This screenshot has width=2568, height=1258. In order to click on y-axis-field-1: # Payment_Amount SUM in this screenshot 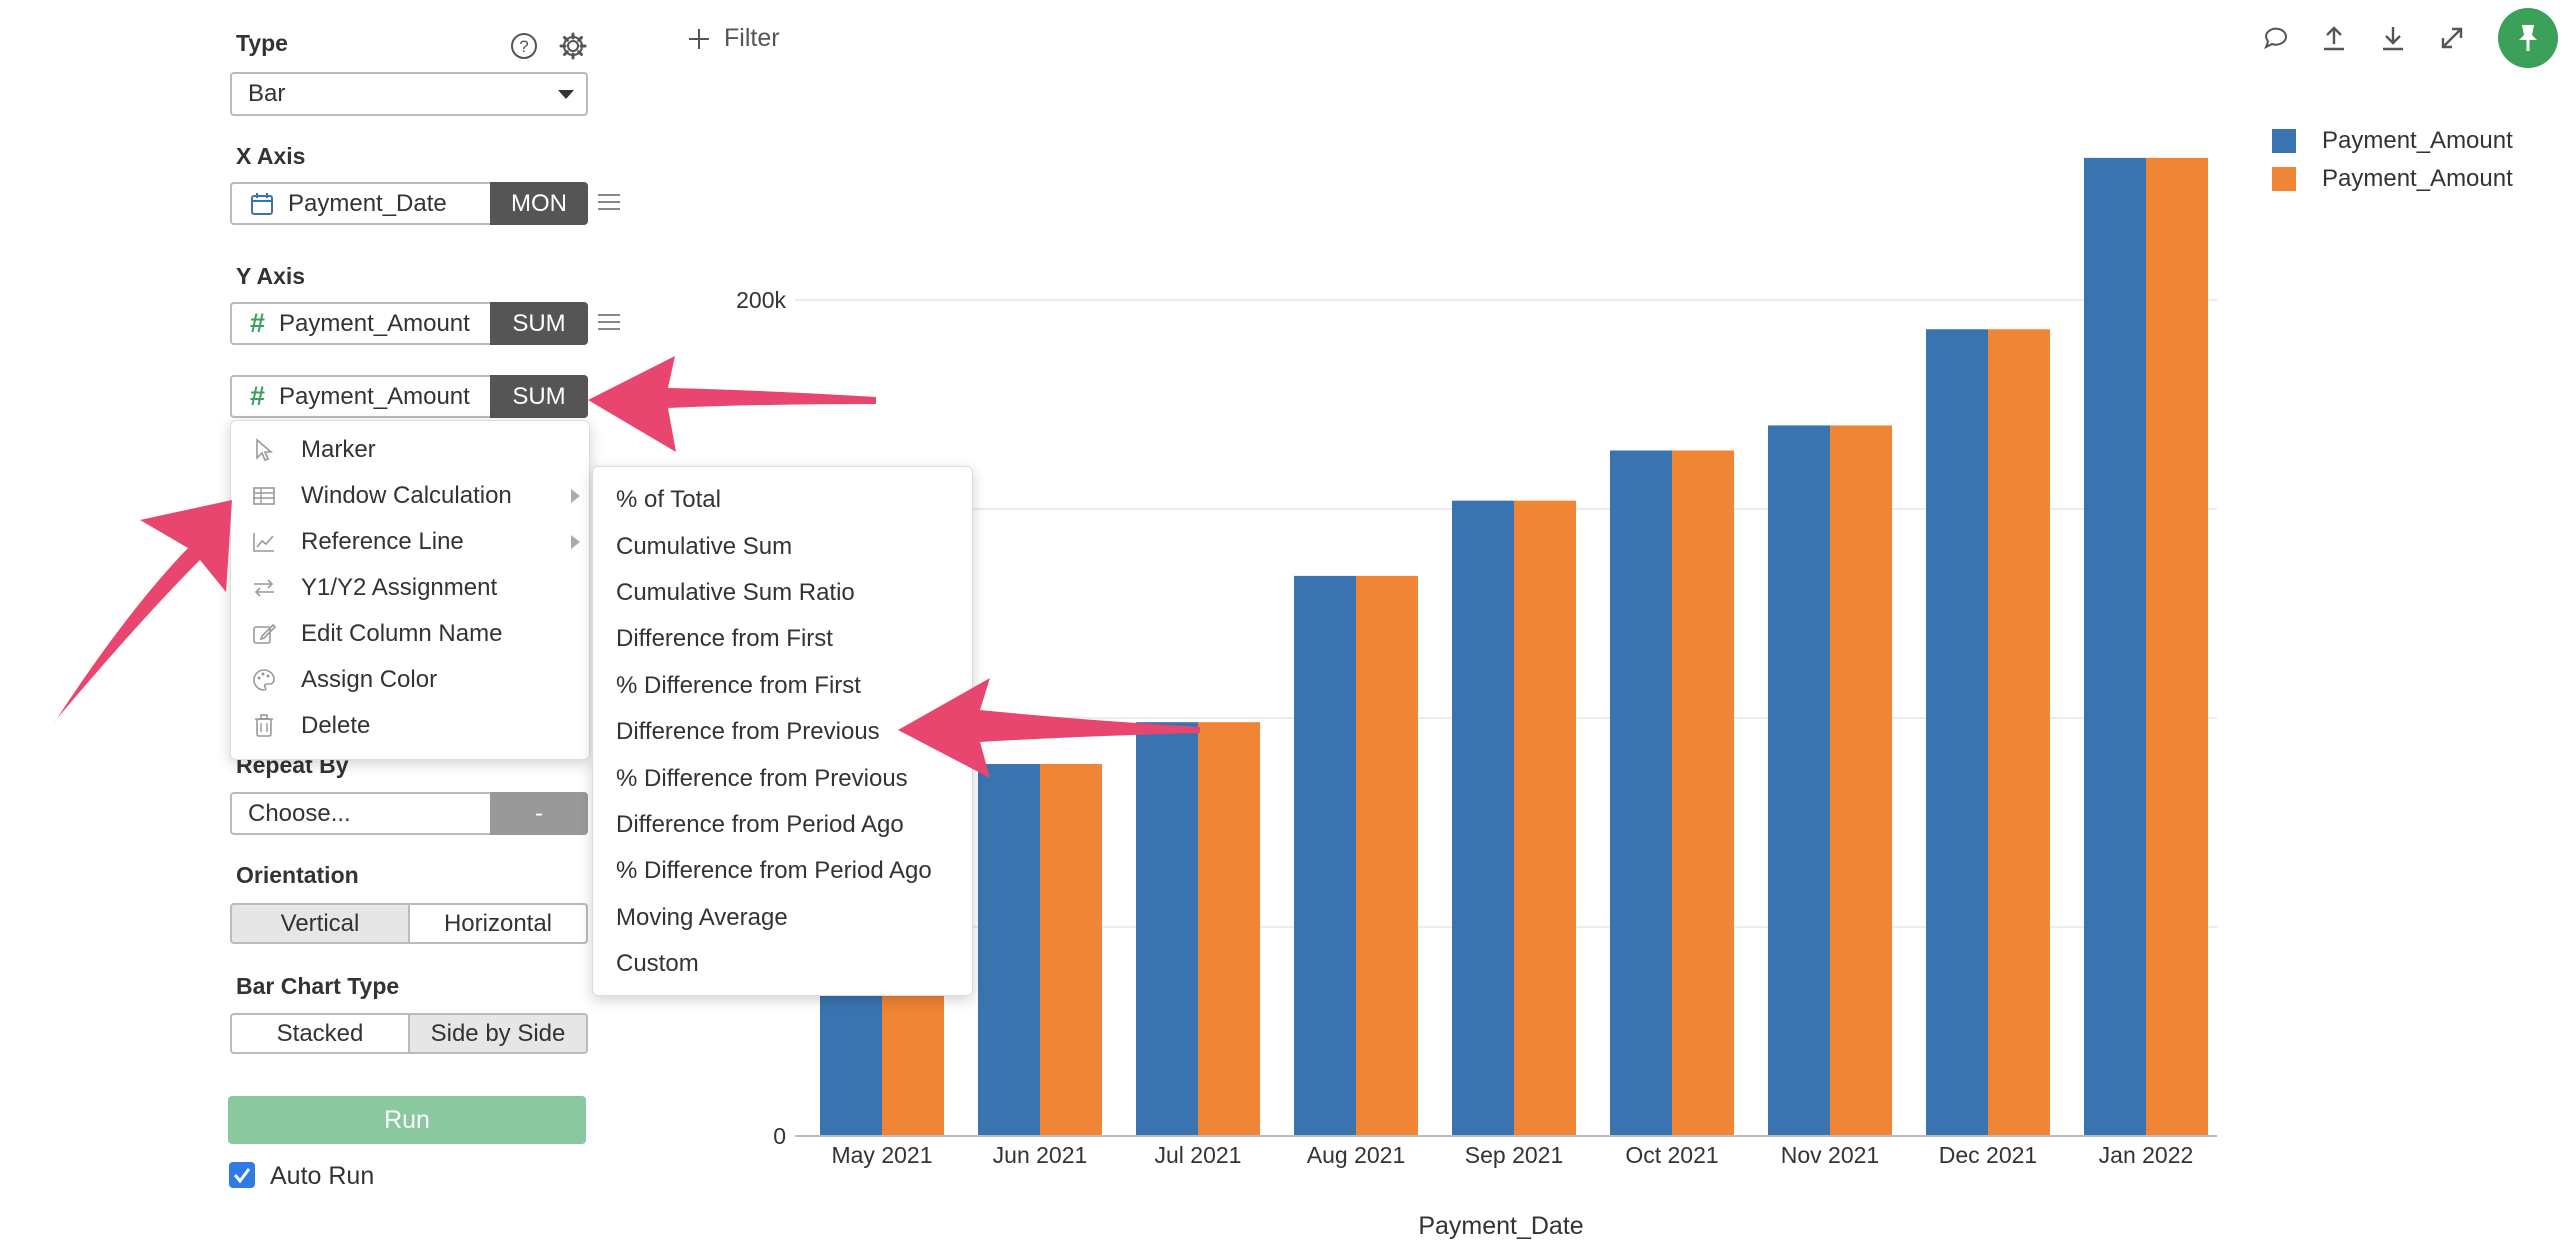, I will do `click(409, 323)`.